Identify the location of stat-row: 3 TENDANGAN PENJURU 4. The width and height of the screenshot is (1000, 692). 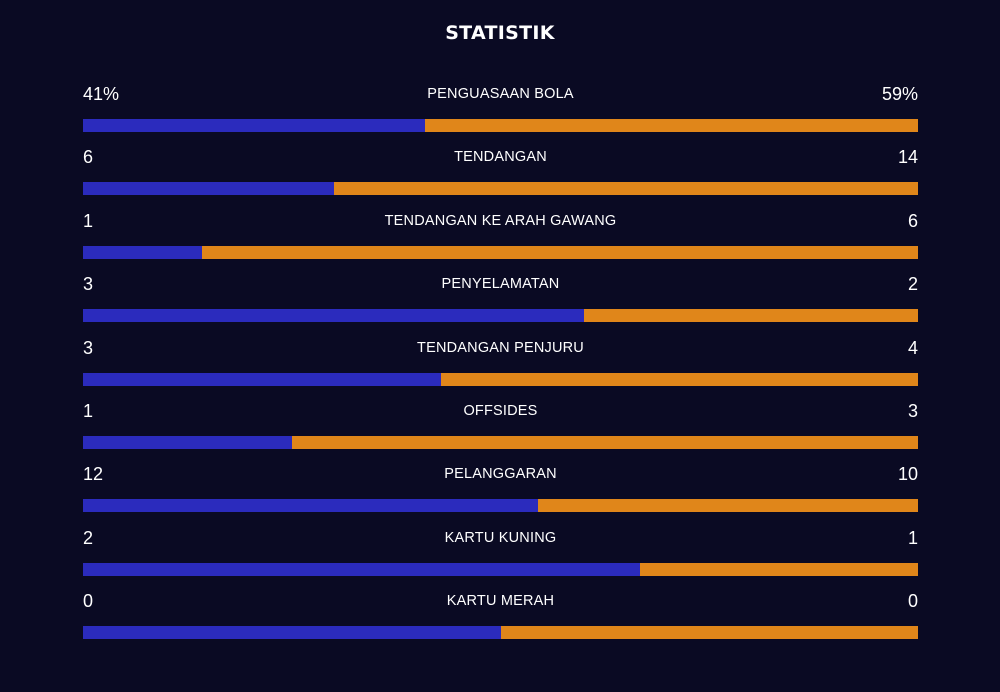
(500, 365).